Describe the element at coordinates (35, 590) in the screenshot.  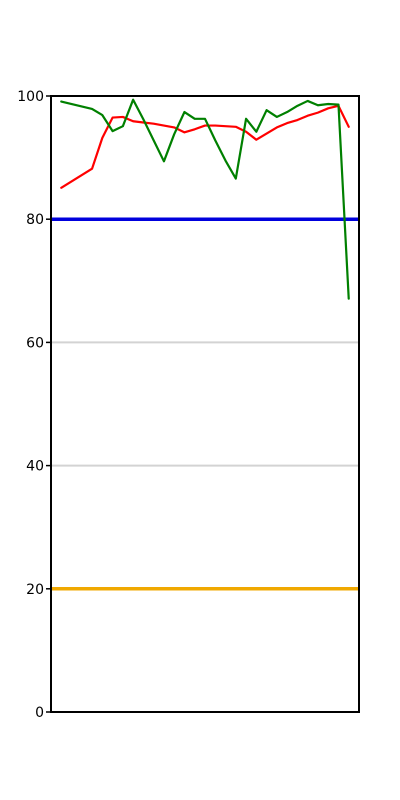
I see `y-tick-label-20: 20` at that location.